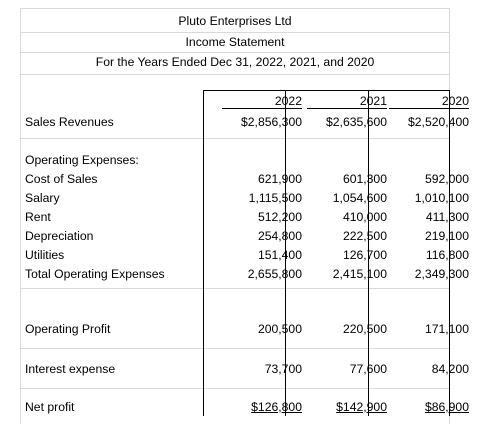  I want to click on interest-expense-2021: 77,600, so click(368, 369).